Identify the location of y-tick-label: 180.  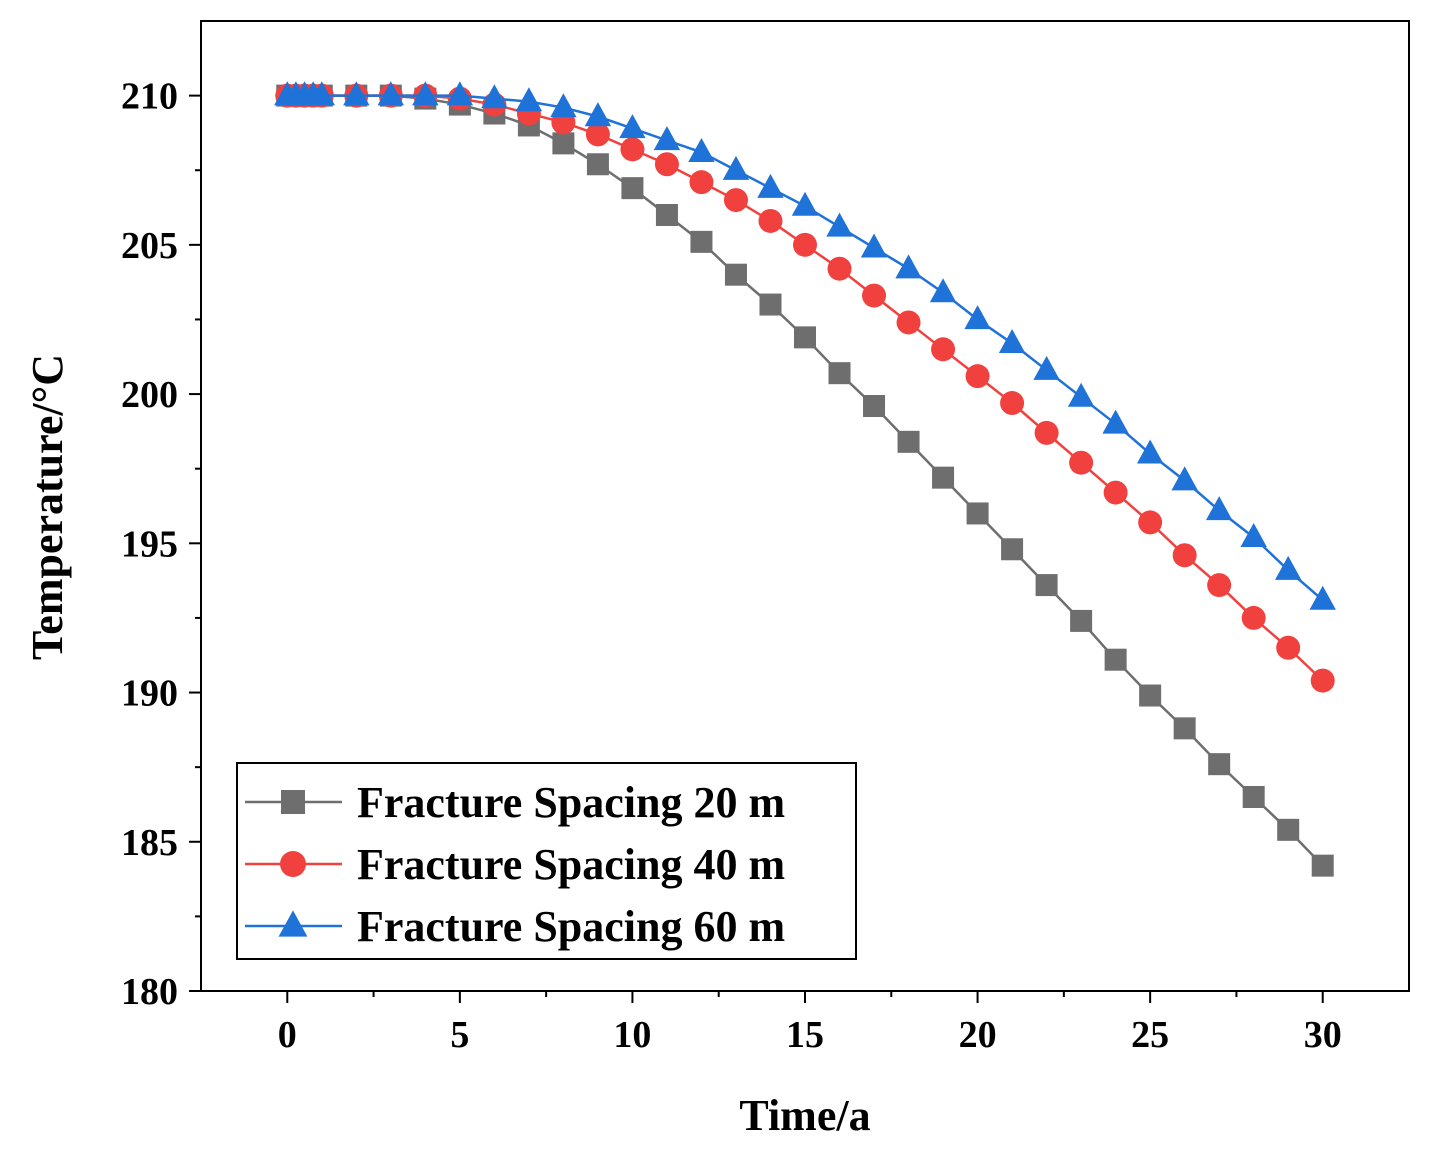
(149, 992).